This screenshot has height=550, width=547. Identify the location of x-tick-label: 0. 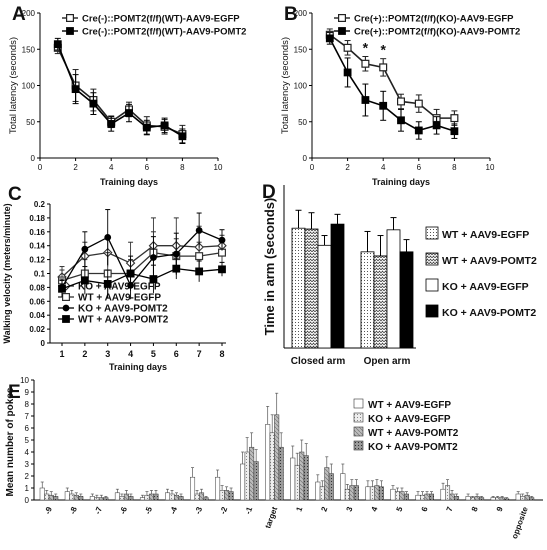
(40, 167).